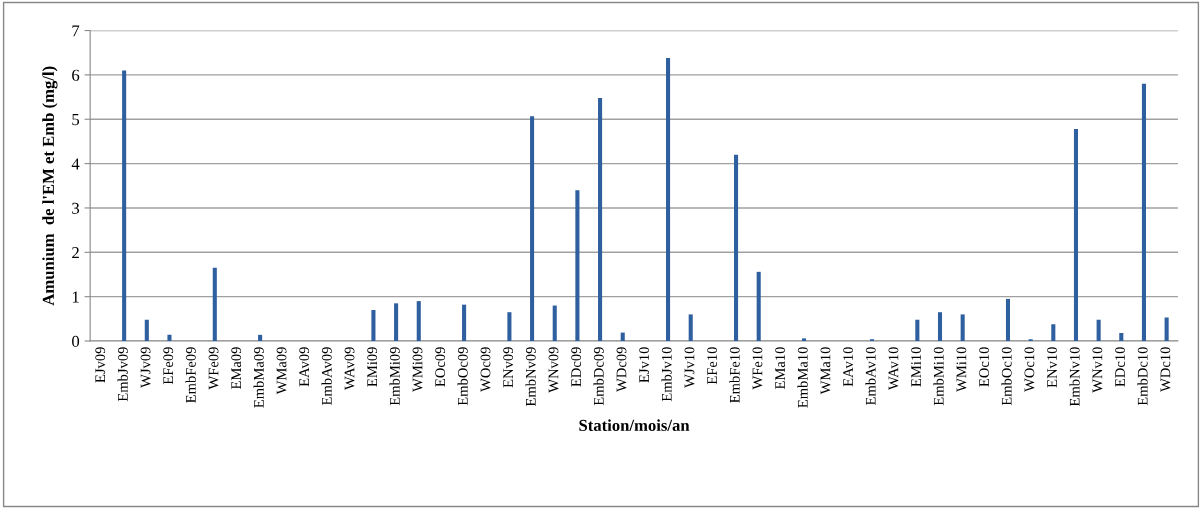 This screenshot has height=509, width=1202. I want to click on y-tick-label: 3, so click(76, 208).